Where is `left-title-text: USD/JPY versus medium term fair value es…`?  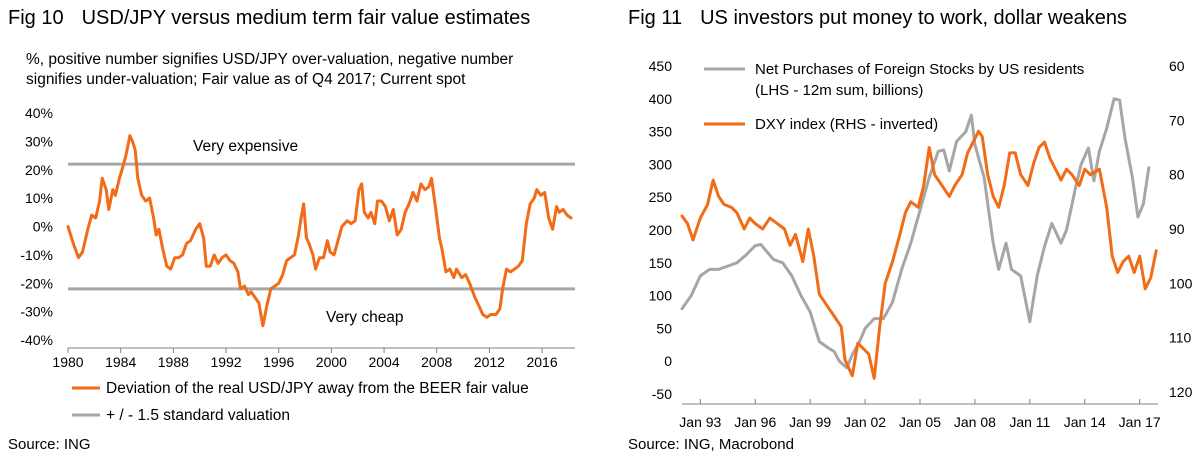 left-title-text: USD/JPY versus medium term fair value es… is located at coordinates (306, 18).